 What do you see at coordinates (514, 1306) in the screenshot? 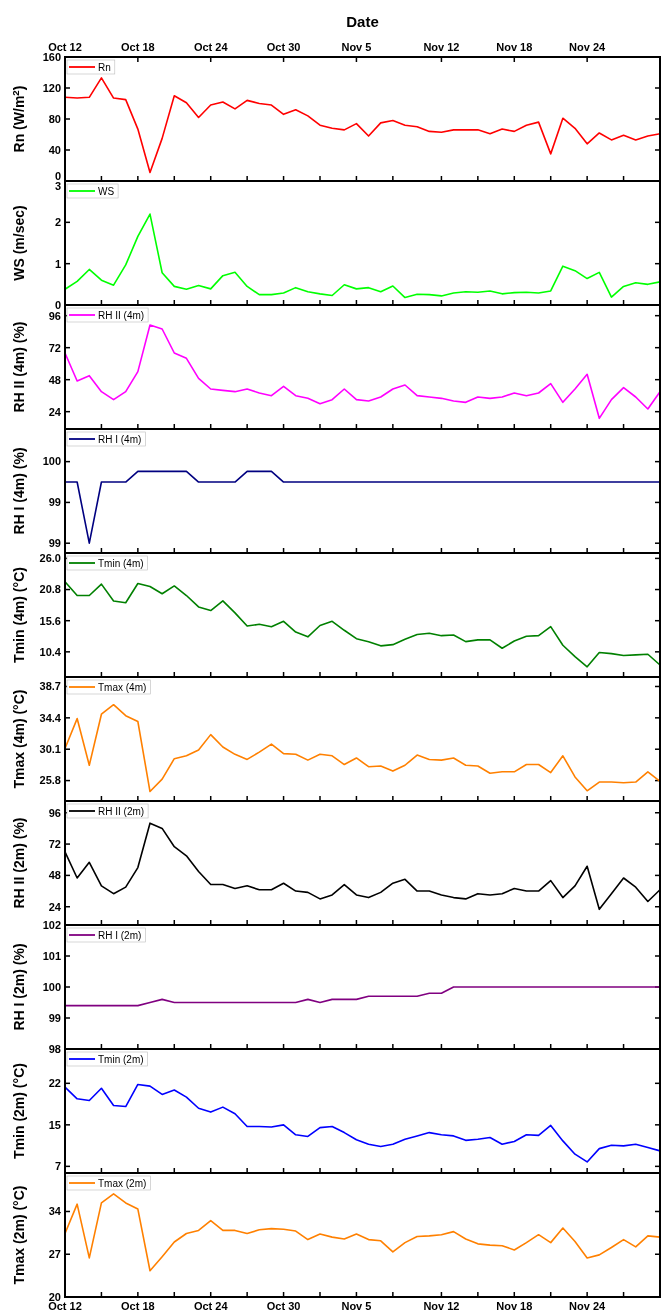
I see `x-tick-label: Nov 18` at bounding box center [514, 1306].